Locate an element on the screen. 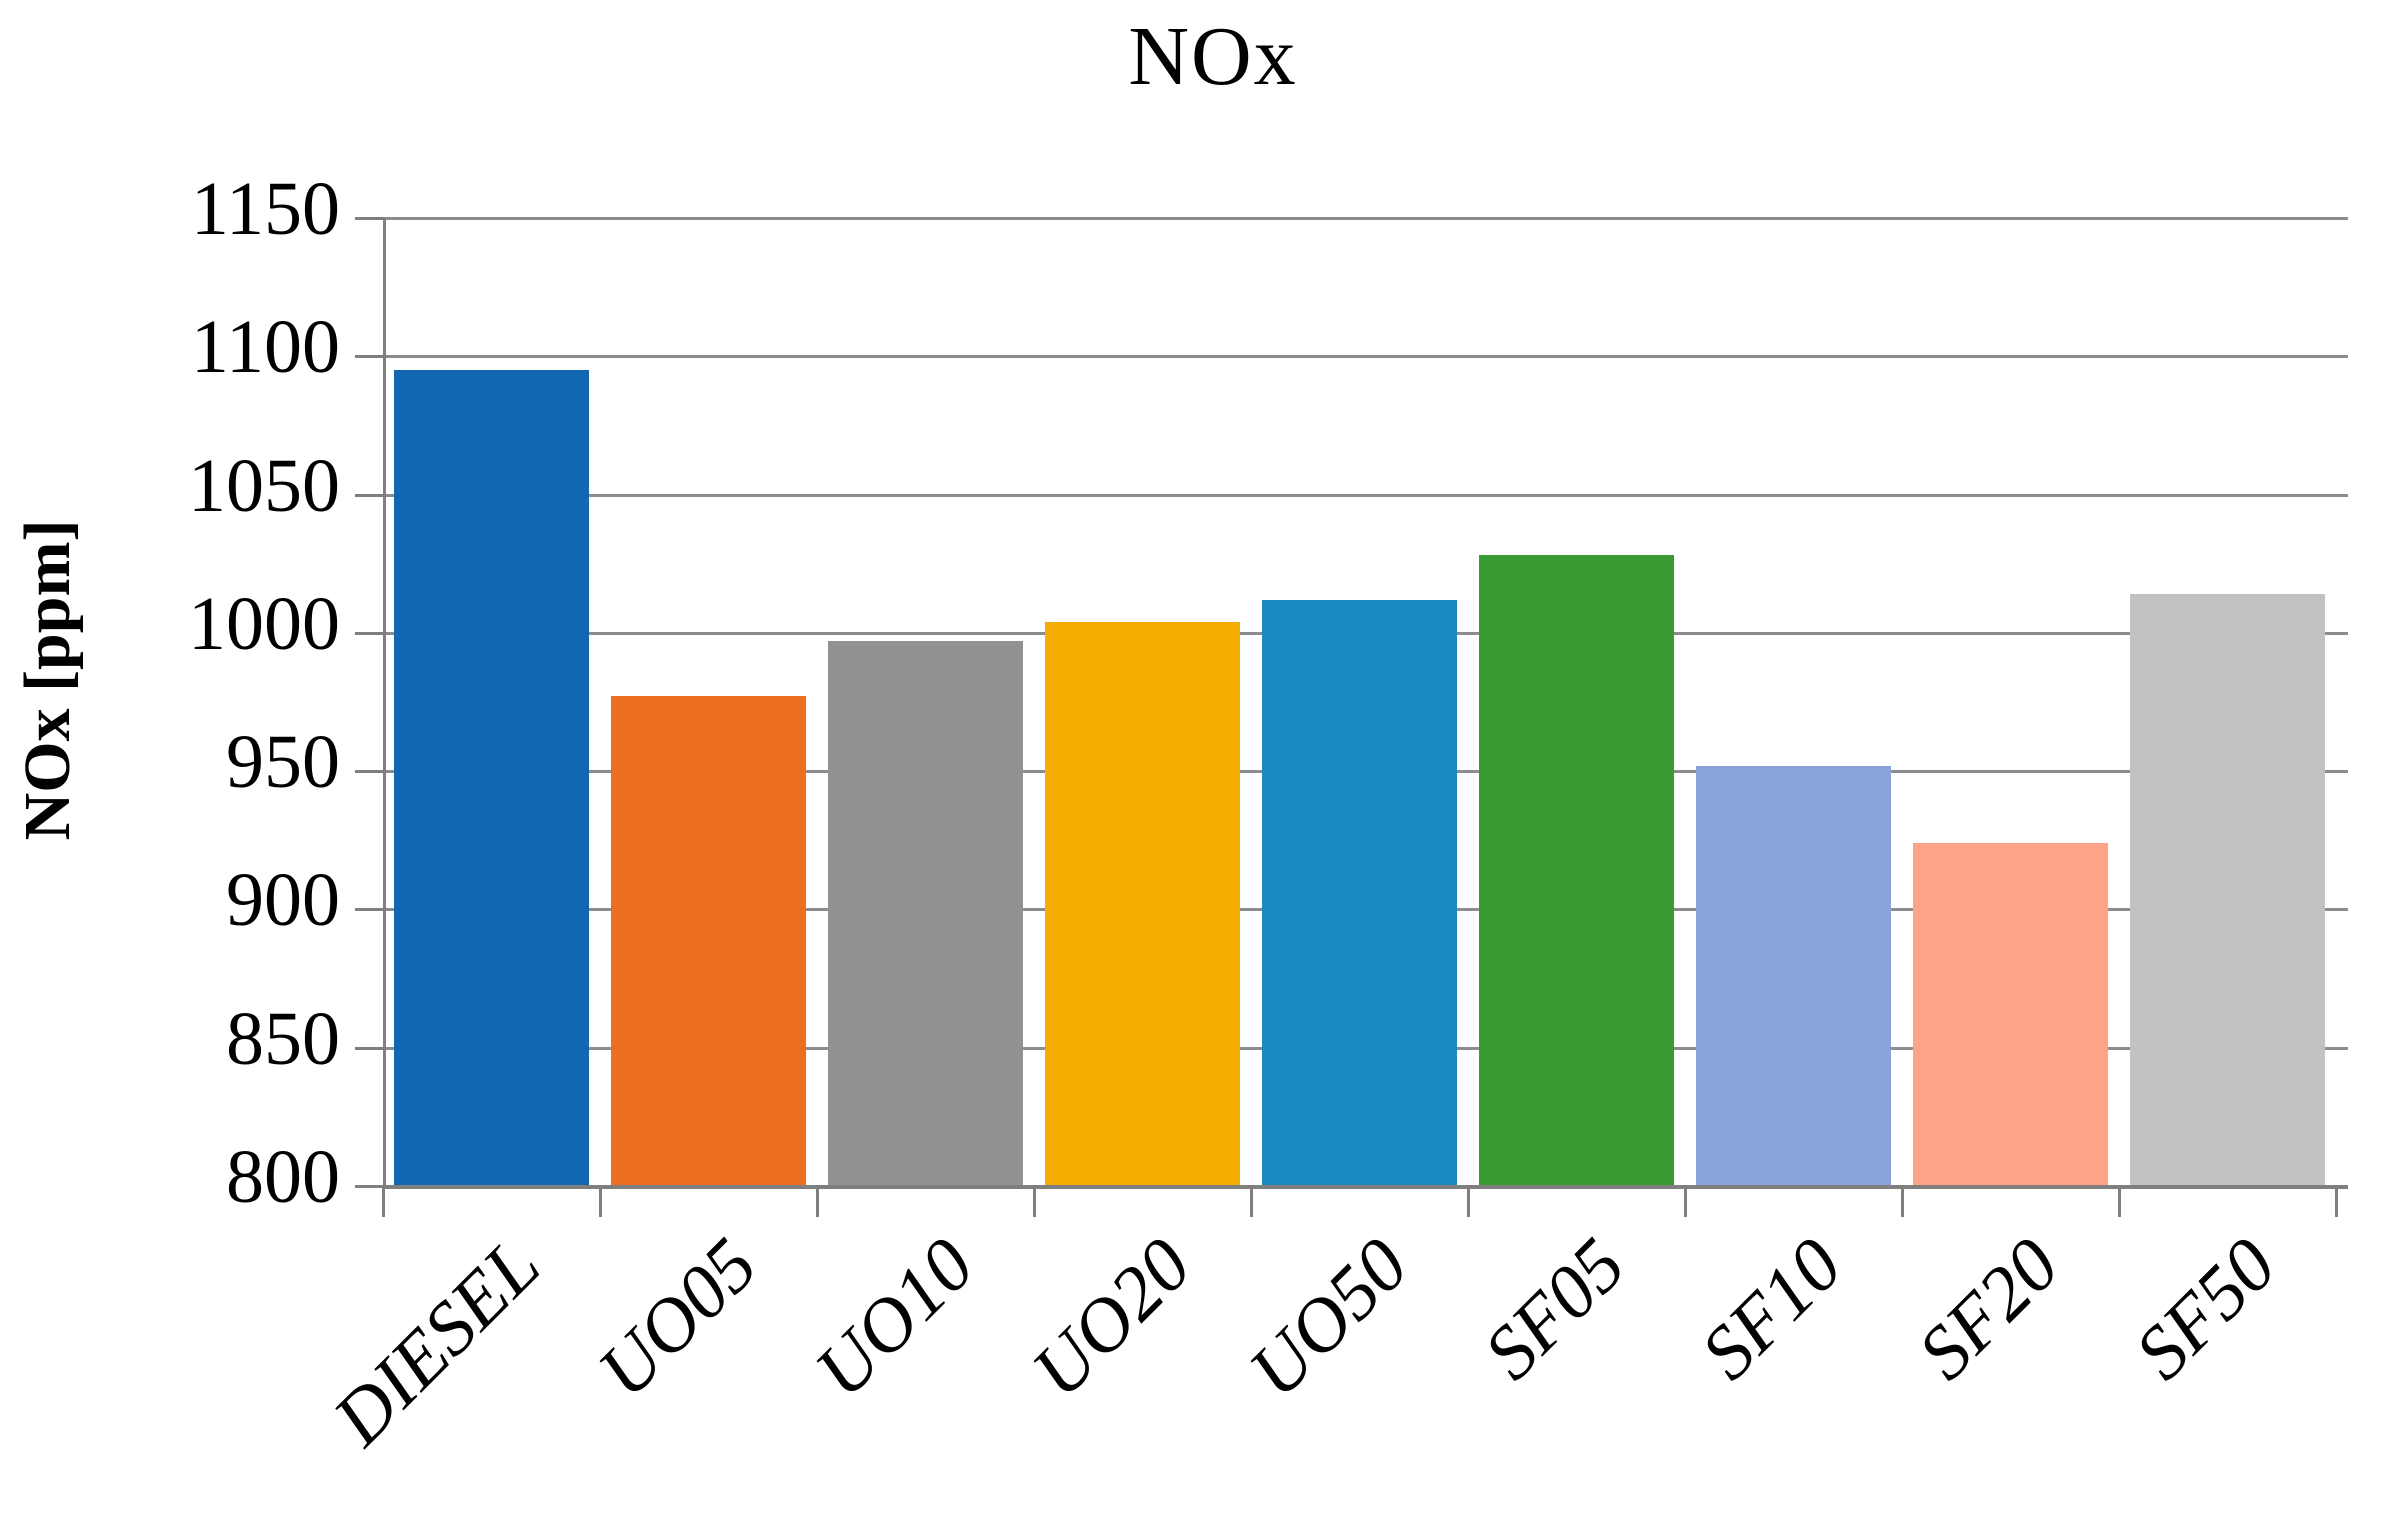  bar-diesel is located at coordinates (491, 778).